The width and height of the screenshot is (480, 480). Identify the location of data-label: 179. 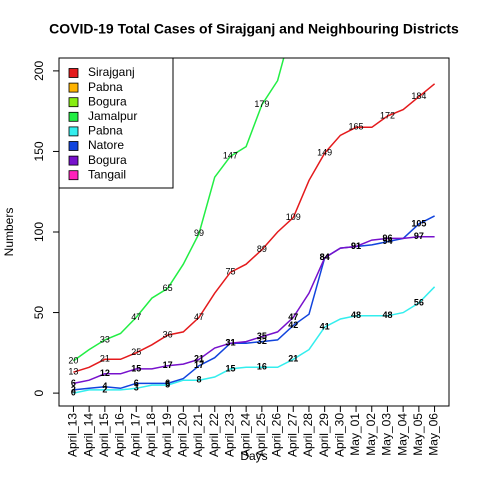
(261, 104).